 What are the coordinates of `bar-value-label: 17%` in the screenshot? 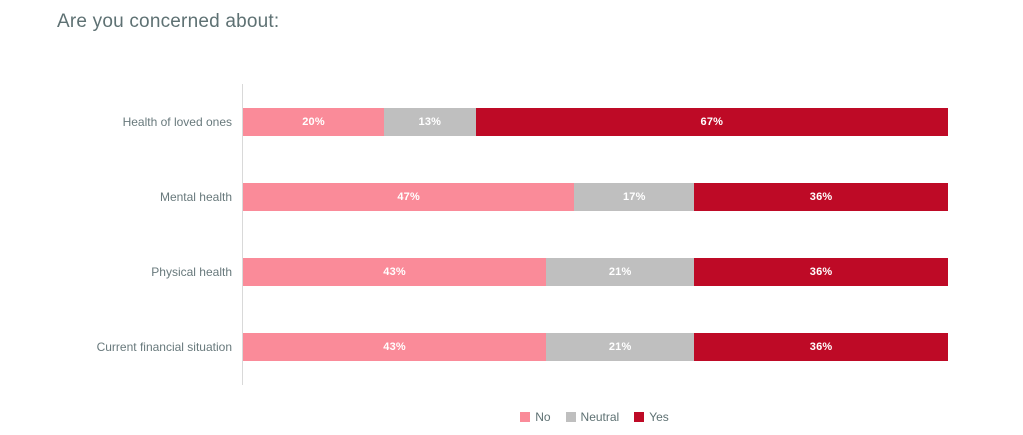 It's located at (634, 196).